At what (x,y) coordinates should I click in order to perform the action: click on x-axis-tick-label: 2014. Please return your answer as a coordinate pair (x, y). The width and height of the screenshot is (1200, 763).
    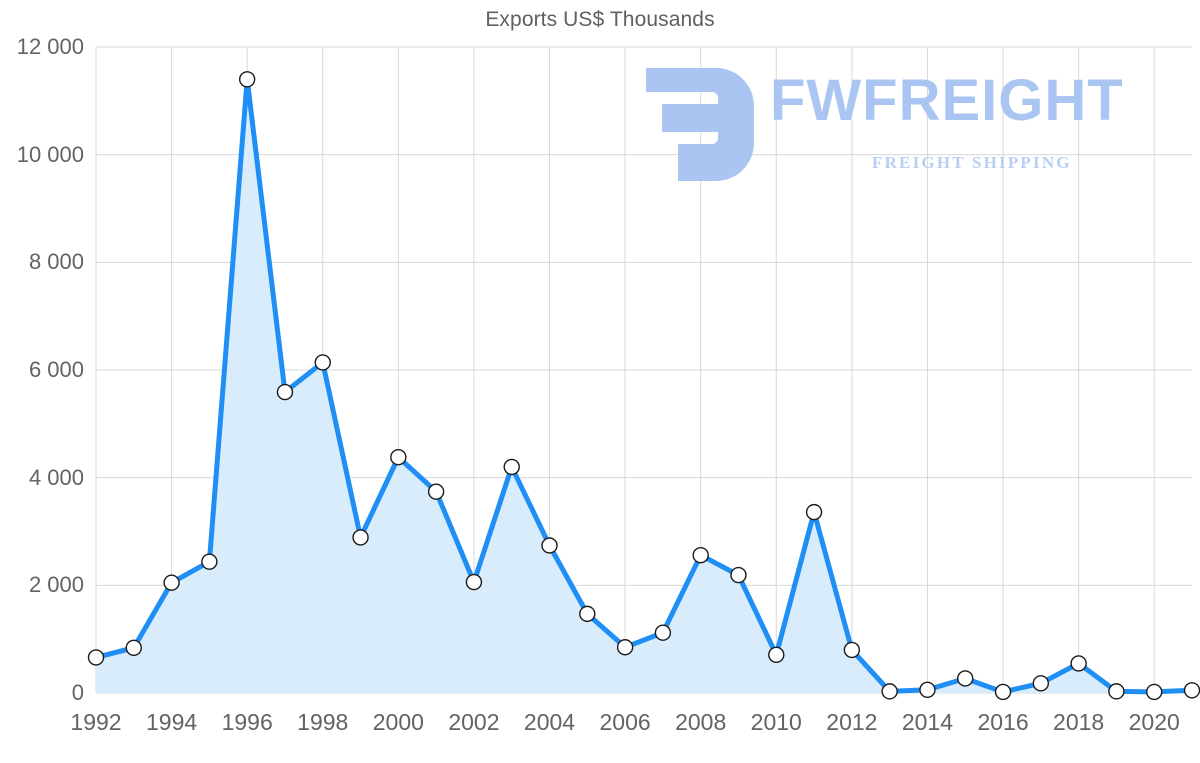
    Looking at the image, I should click on (927, 722).